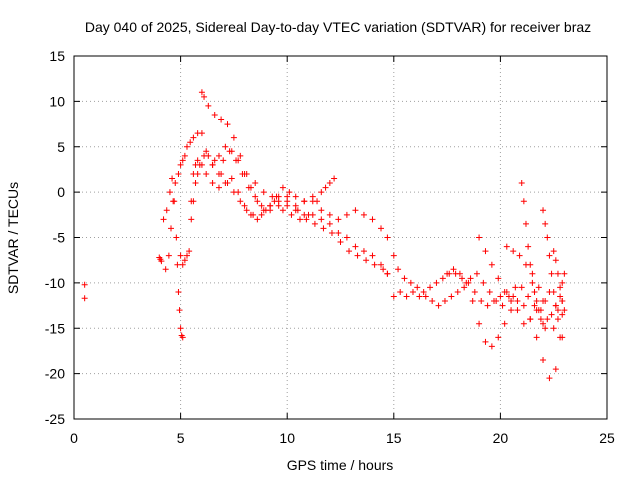 This screenshot has width=640, height=480. What do you see at coordinates (505, 324) in the screenshot?
I see `series-arc-I` at bounding box center [505, 324].